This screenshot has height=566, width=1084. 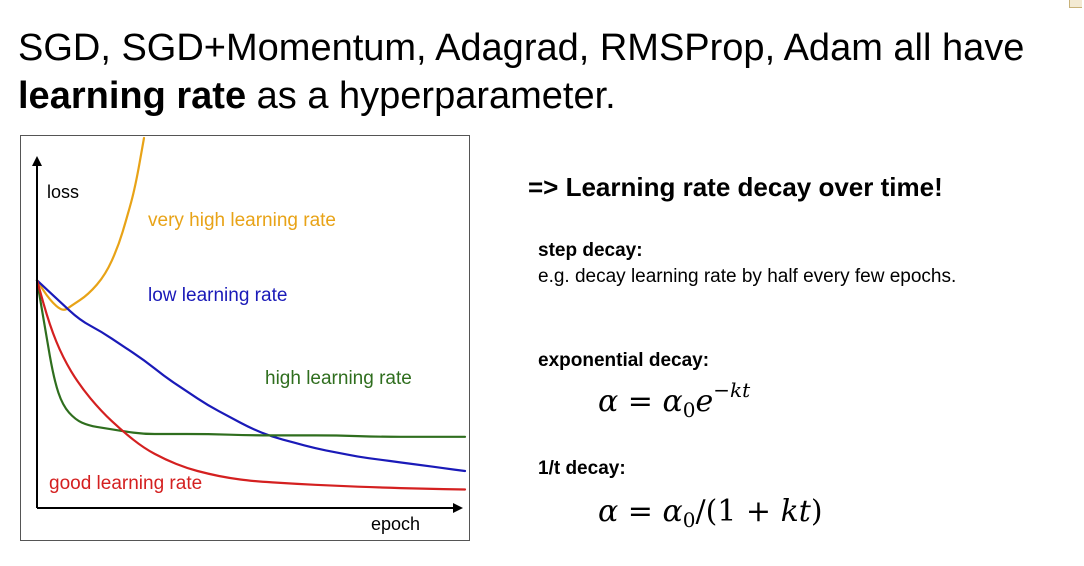 What do you see at coordinates (431, 96) in the screenshot?
I see `title-line-2-rest: as a hyperparameter.` at bounding box center [431, 96].